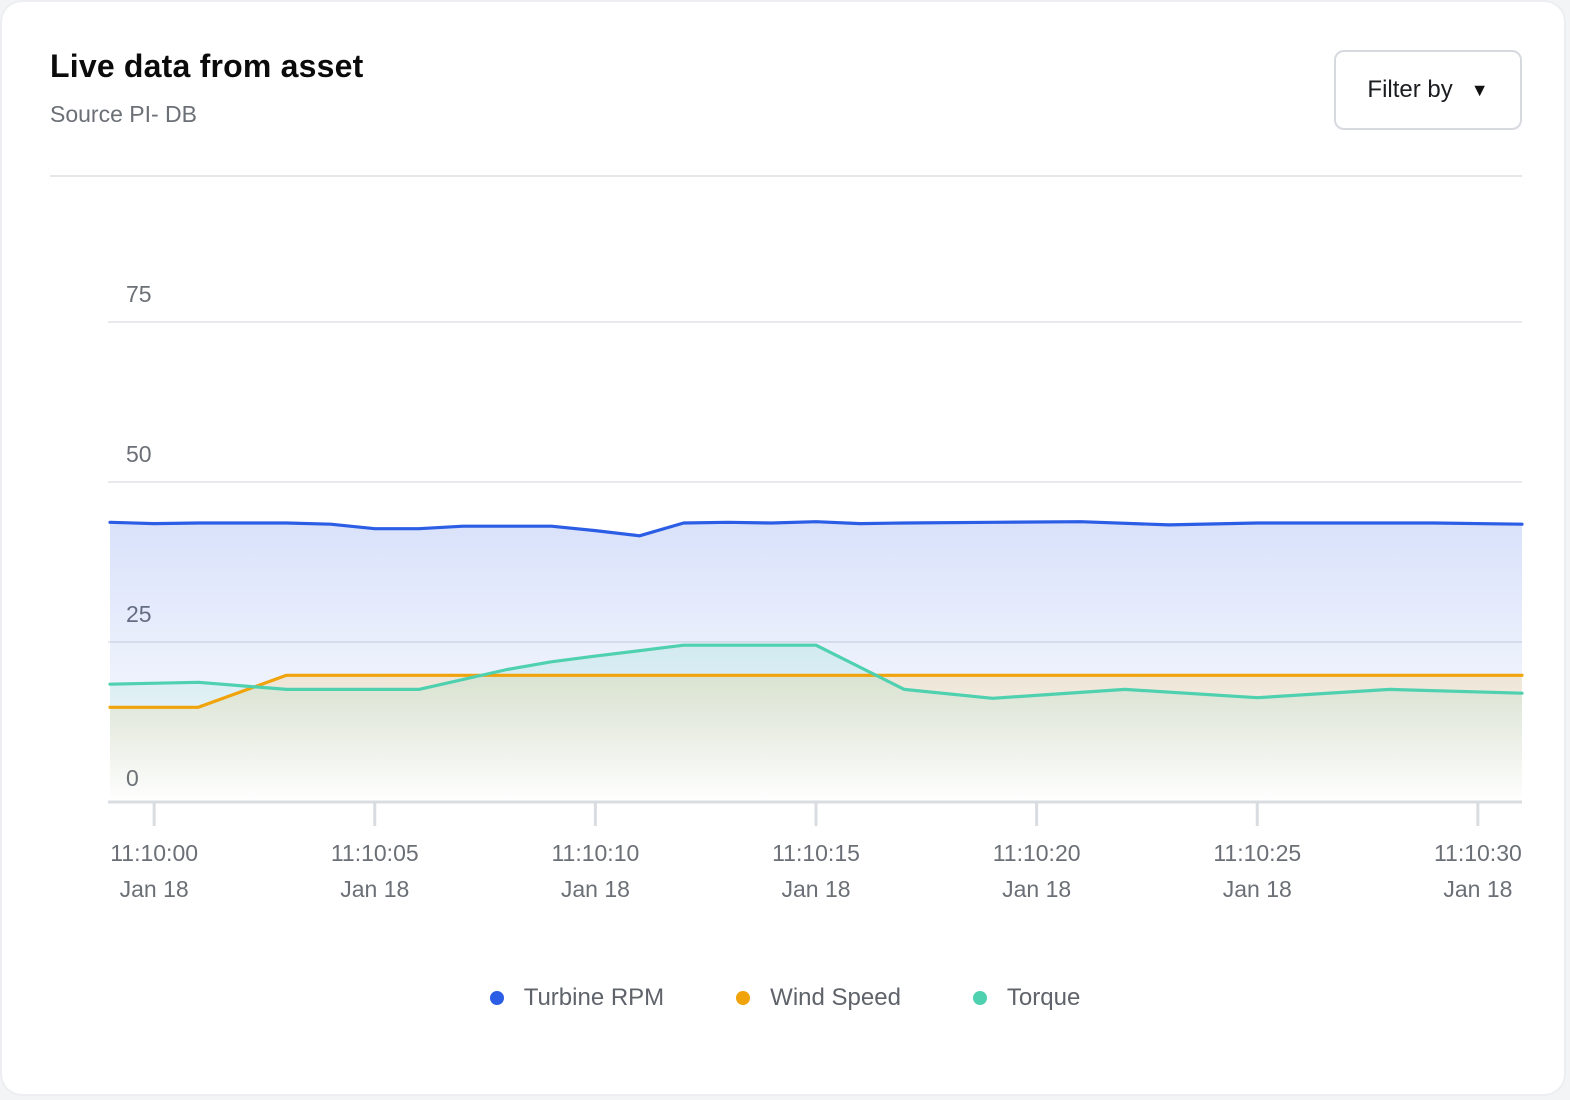  Describe the element at coordinates (1478, 853) in the screenshot. I see `x-tick-time-label: 11:10:30` at that location.